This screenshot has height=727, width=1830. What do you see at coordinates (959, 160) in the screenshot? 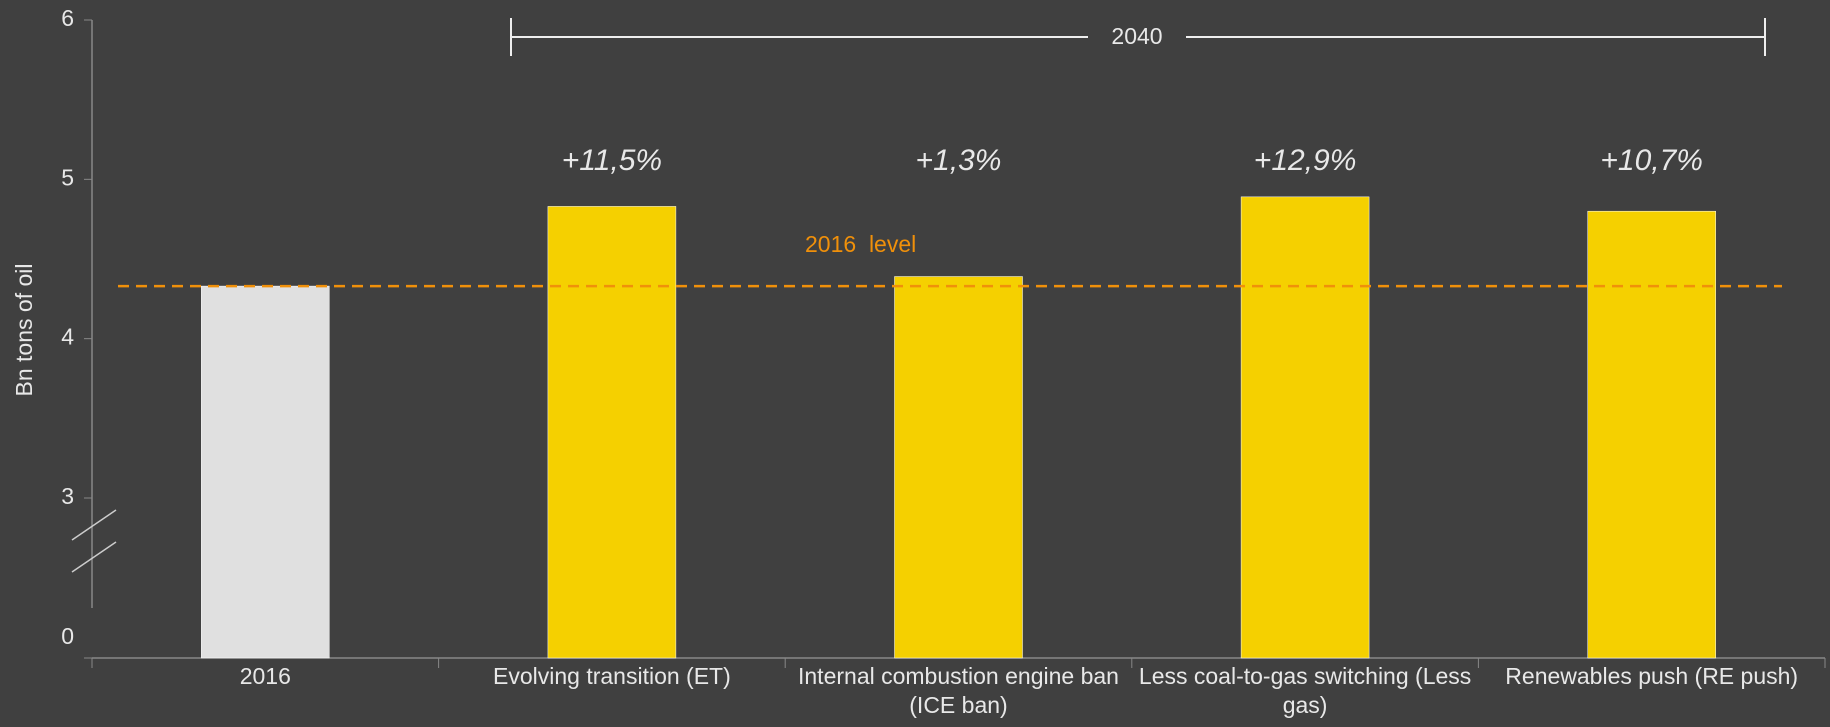
I see `change-label: +1,3%` at bounding box center [959, 160].